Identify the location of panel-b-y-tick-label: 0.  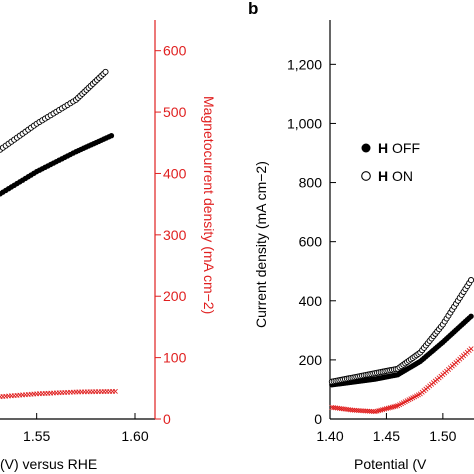
(318, 419).